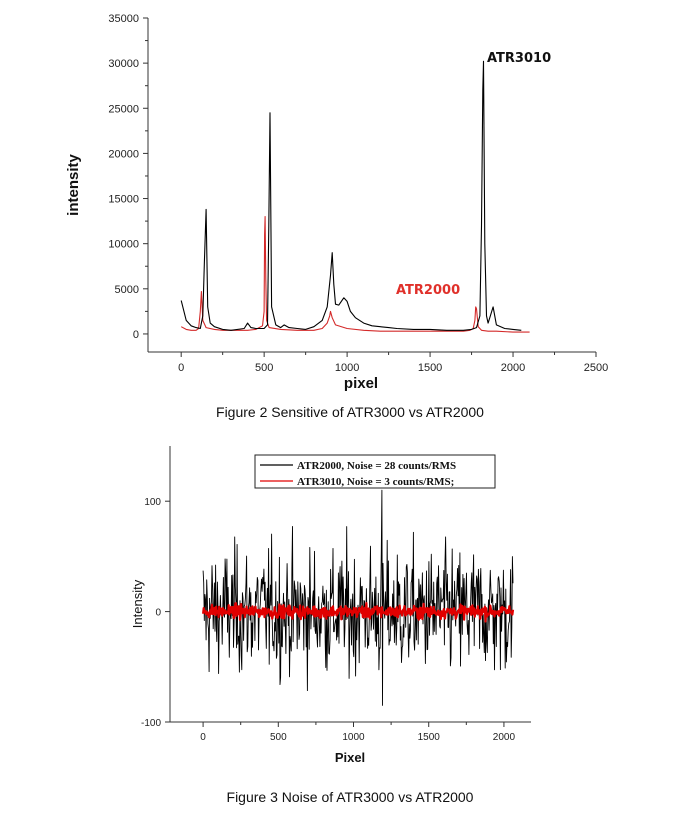 This screenshot has width=700, height=824. What do you see at coordinates (358, 612) in the screenshot?
I see `series-line-atr3010-noise` at bounding box center [358, 612].